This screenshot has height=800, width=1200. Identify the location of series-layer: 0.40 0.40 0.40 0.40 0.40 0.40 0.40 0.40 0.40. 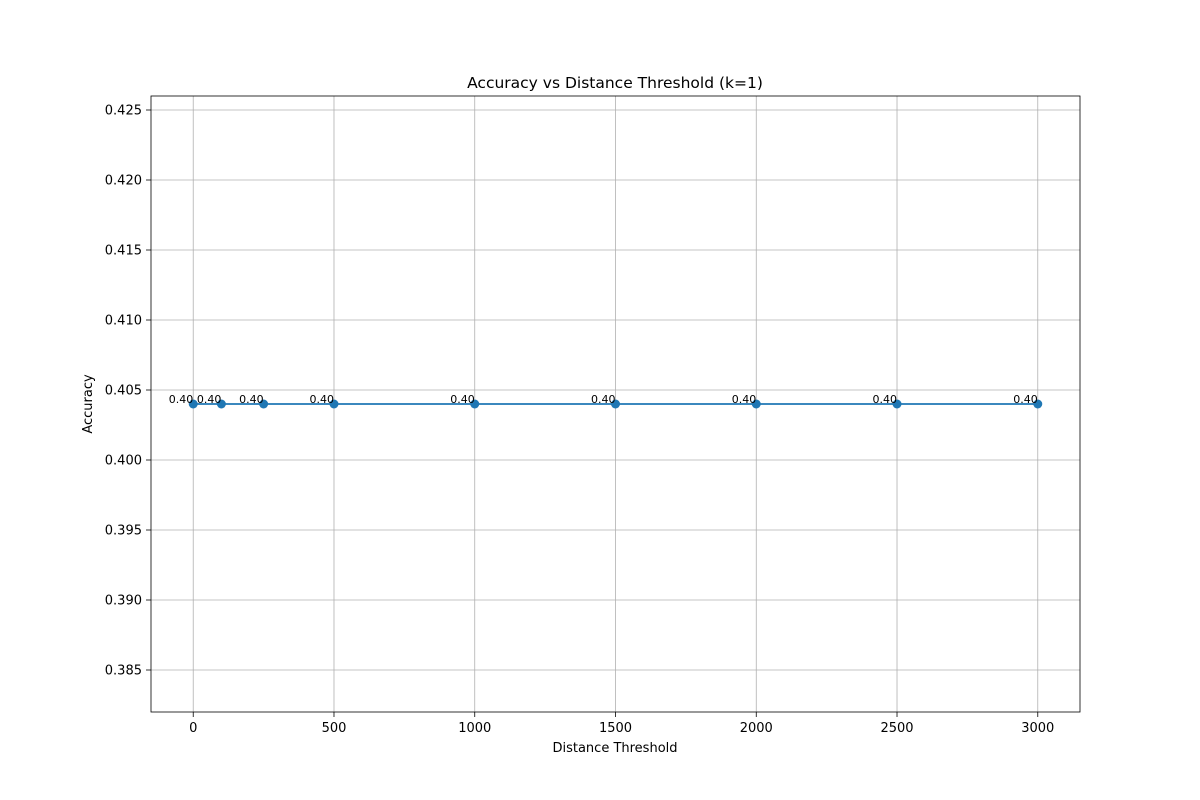
(606, 401).